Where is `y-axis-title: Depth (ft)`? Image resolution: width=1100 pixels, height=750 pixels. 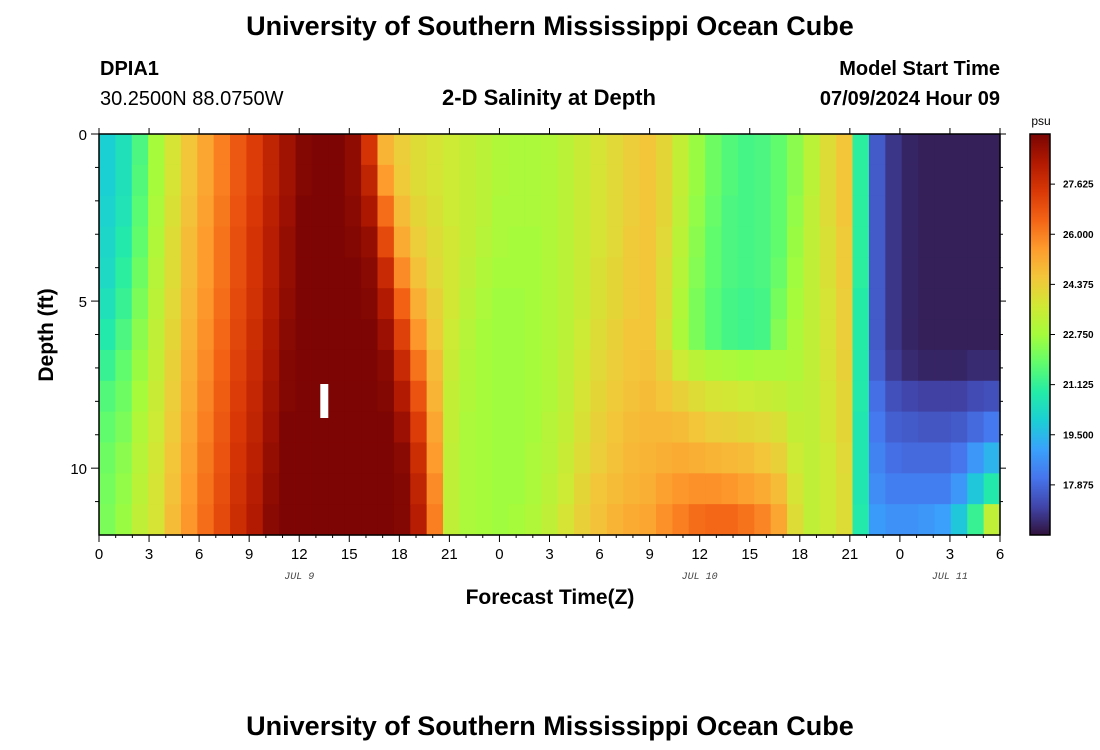 y-axis-title: Depth (ft) is located at coordinates (46, 334).